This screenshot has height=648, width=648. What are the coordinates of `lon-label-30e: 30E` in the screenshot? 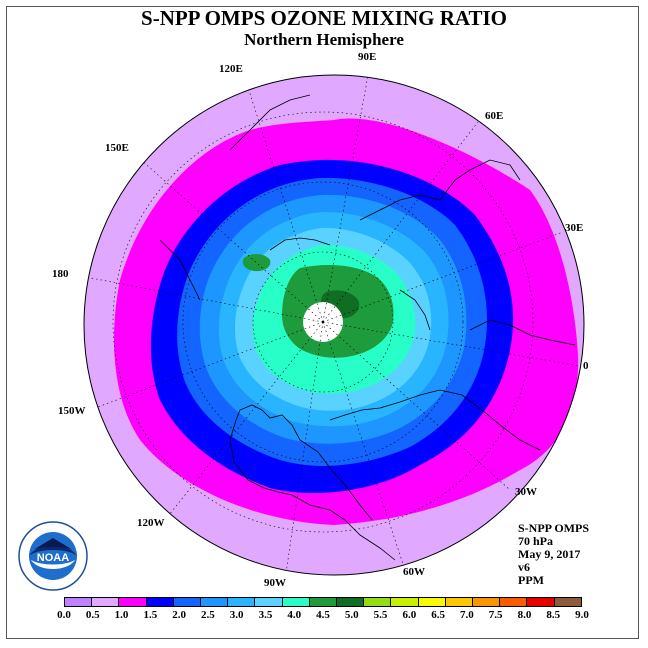 It's located at (574, 228).